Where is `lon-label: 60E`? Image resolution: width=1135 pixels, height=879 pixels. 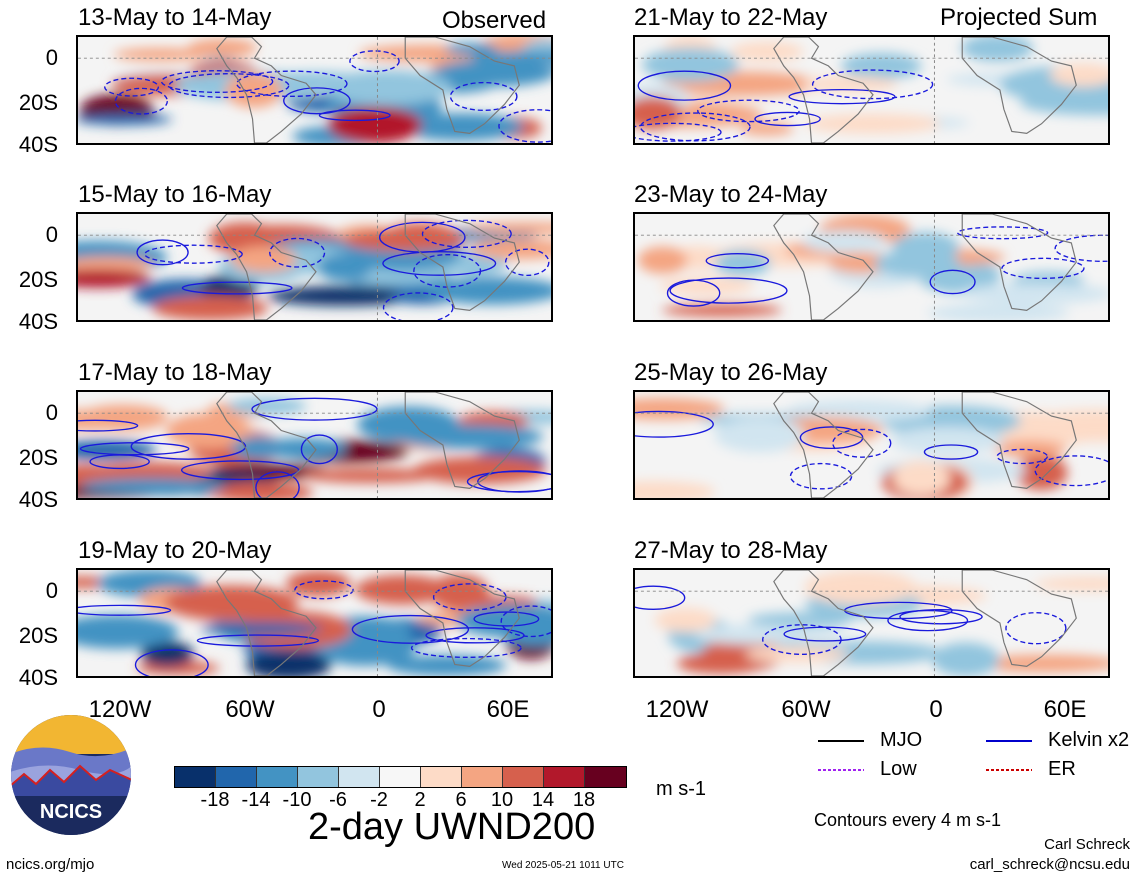
lon-label: 60E is located at coordinates (1065, 709).